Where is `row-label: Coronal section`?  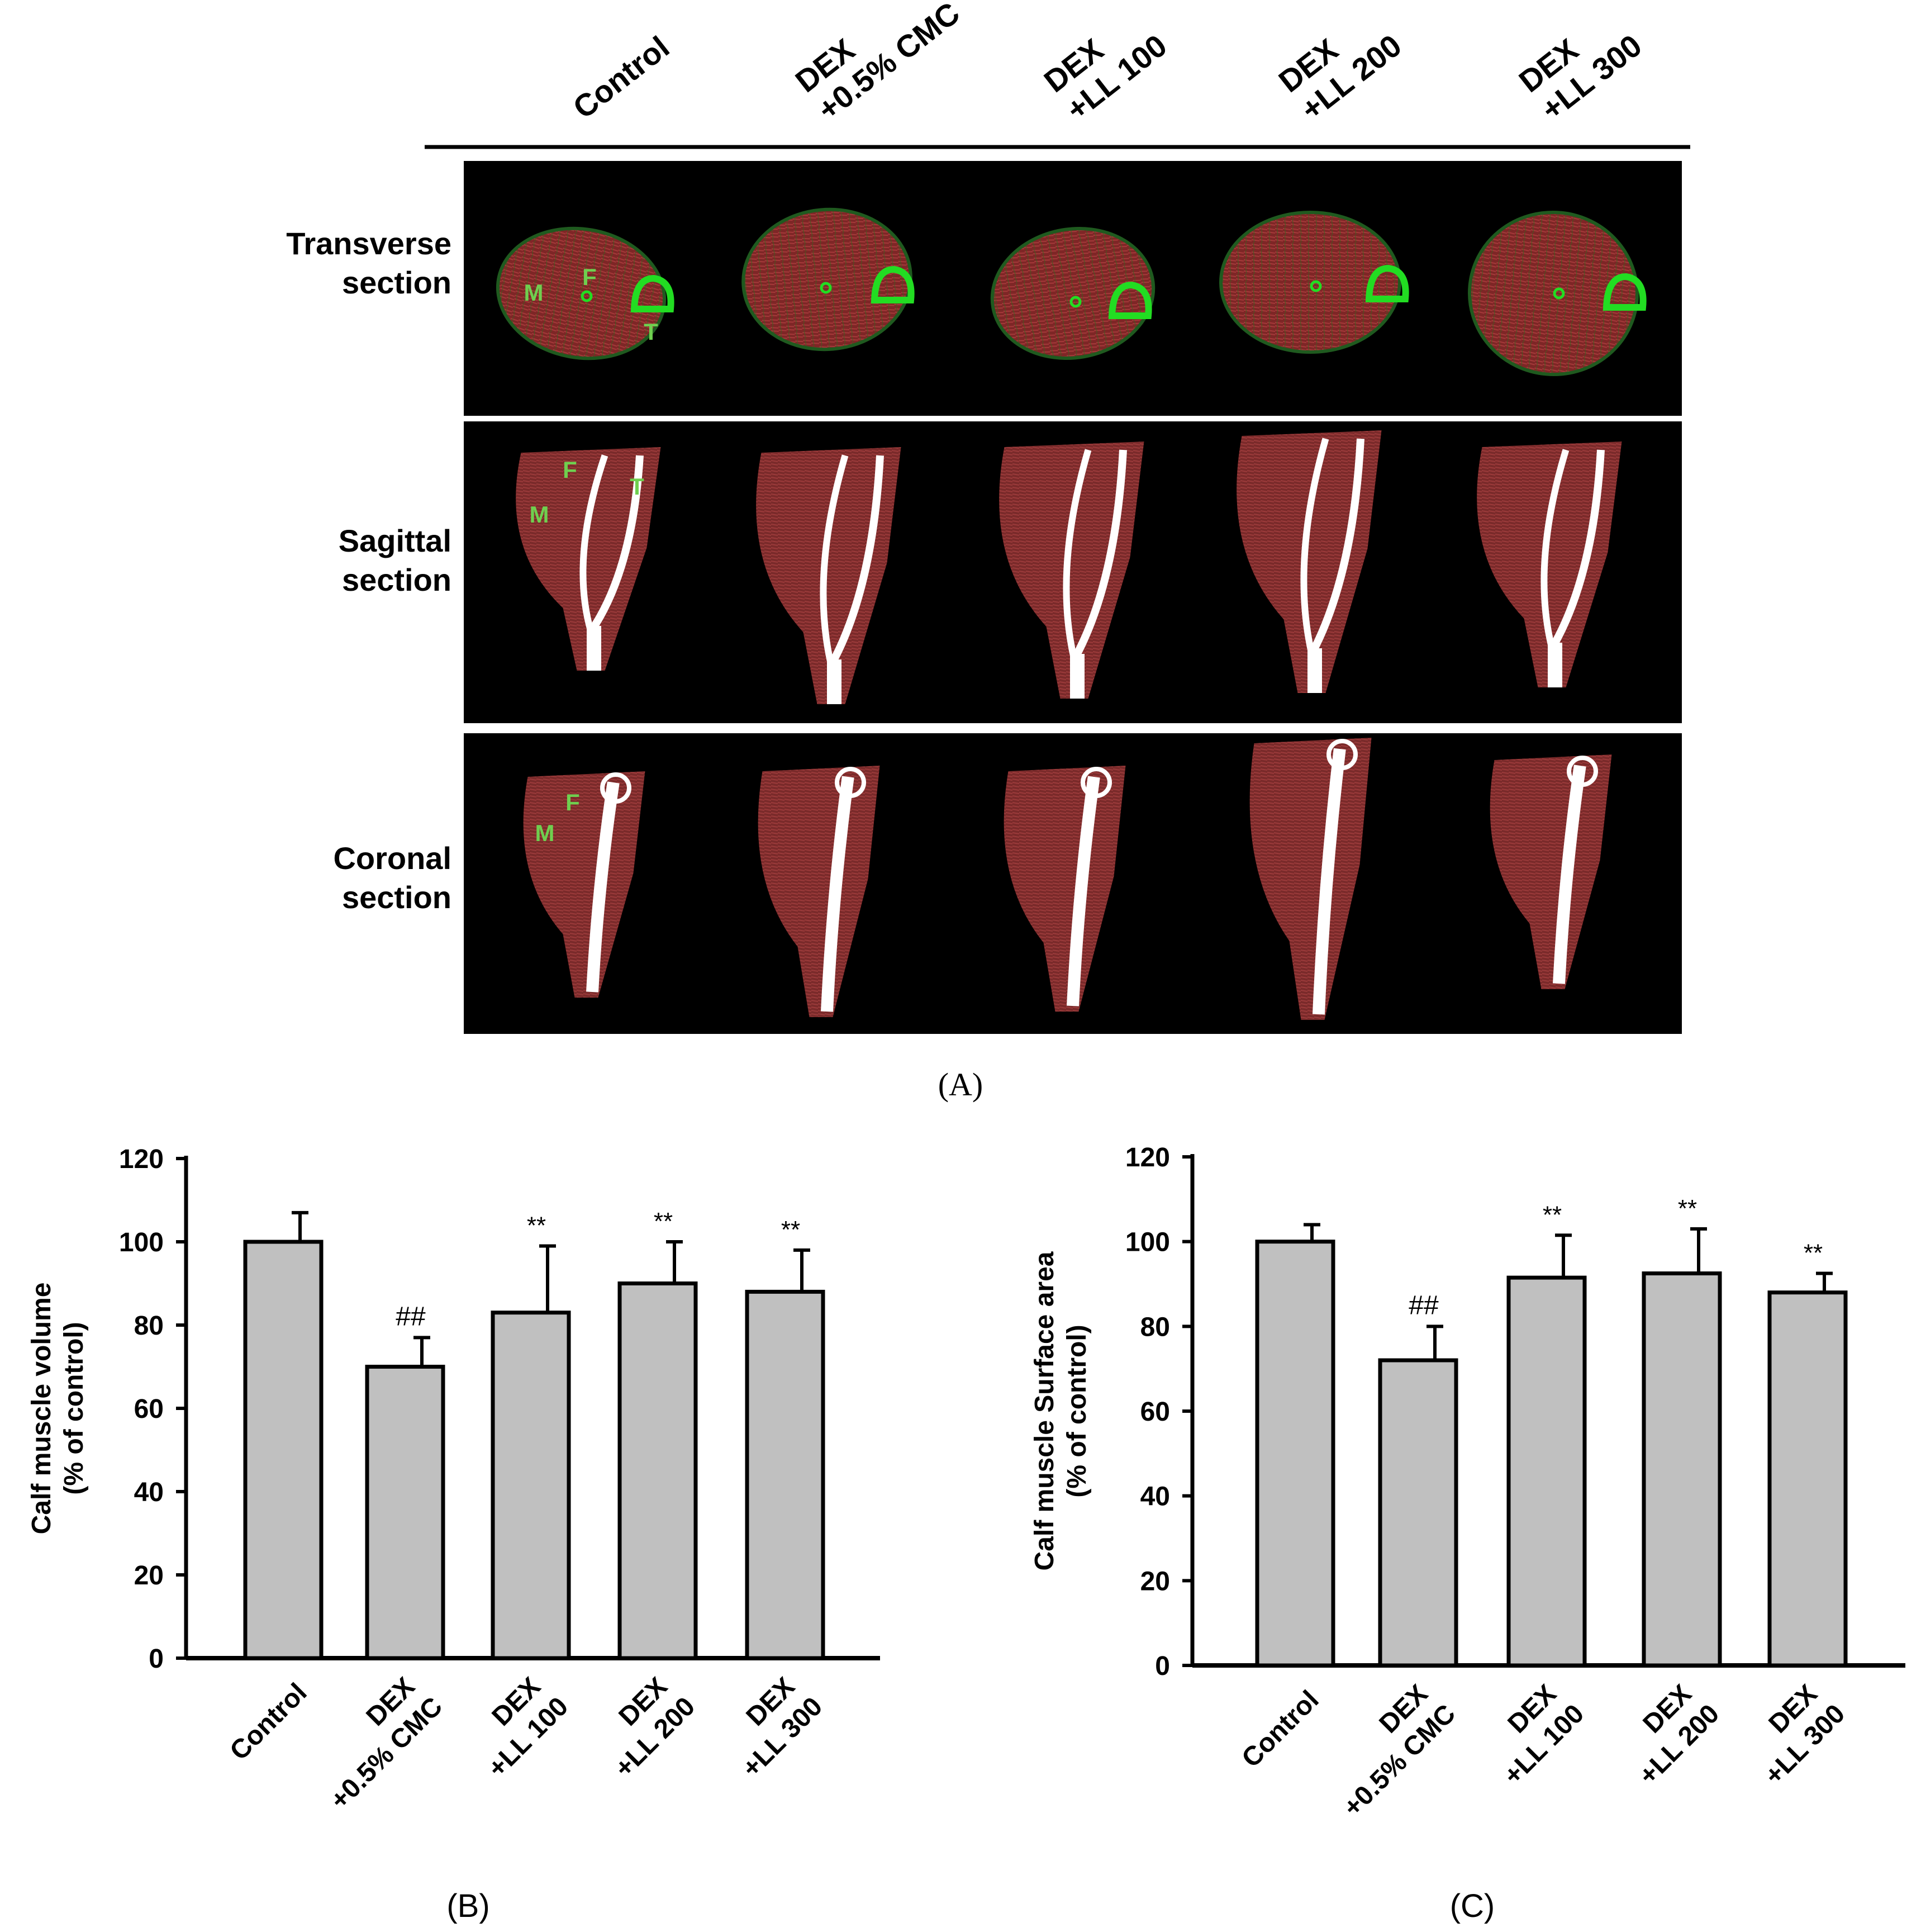
row-label: Coronal section is located at coordinates (392, 878).